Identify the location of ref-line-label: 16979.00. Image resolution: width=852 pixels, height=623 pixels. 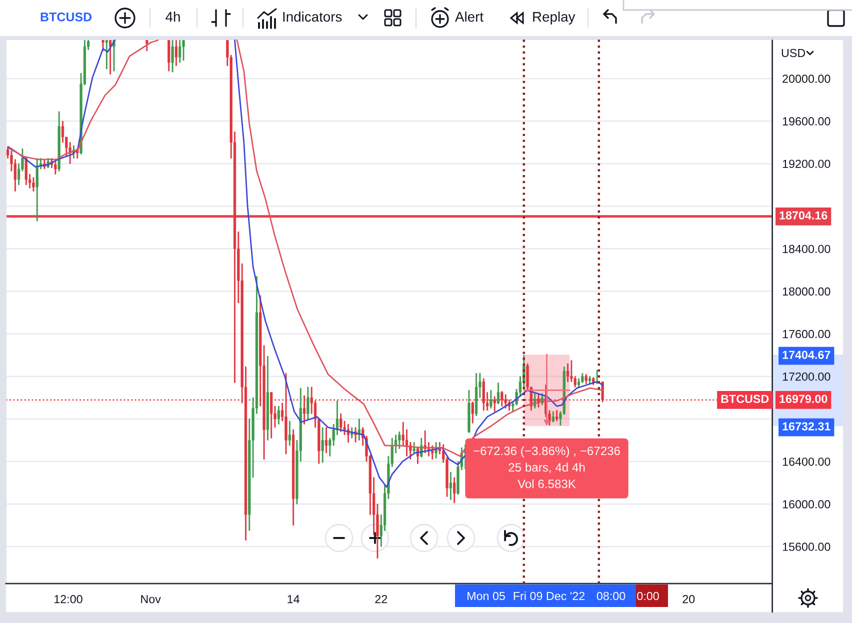
(804, 399).